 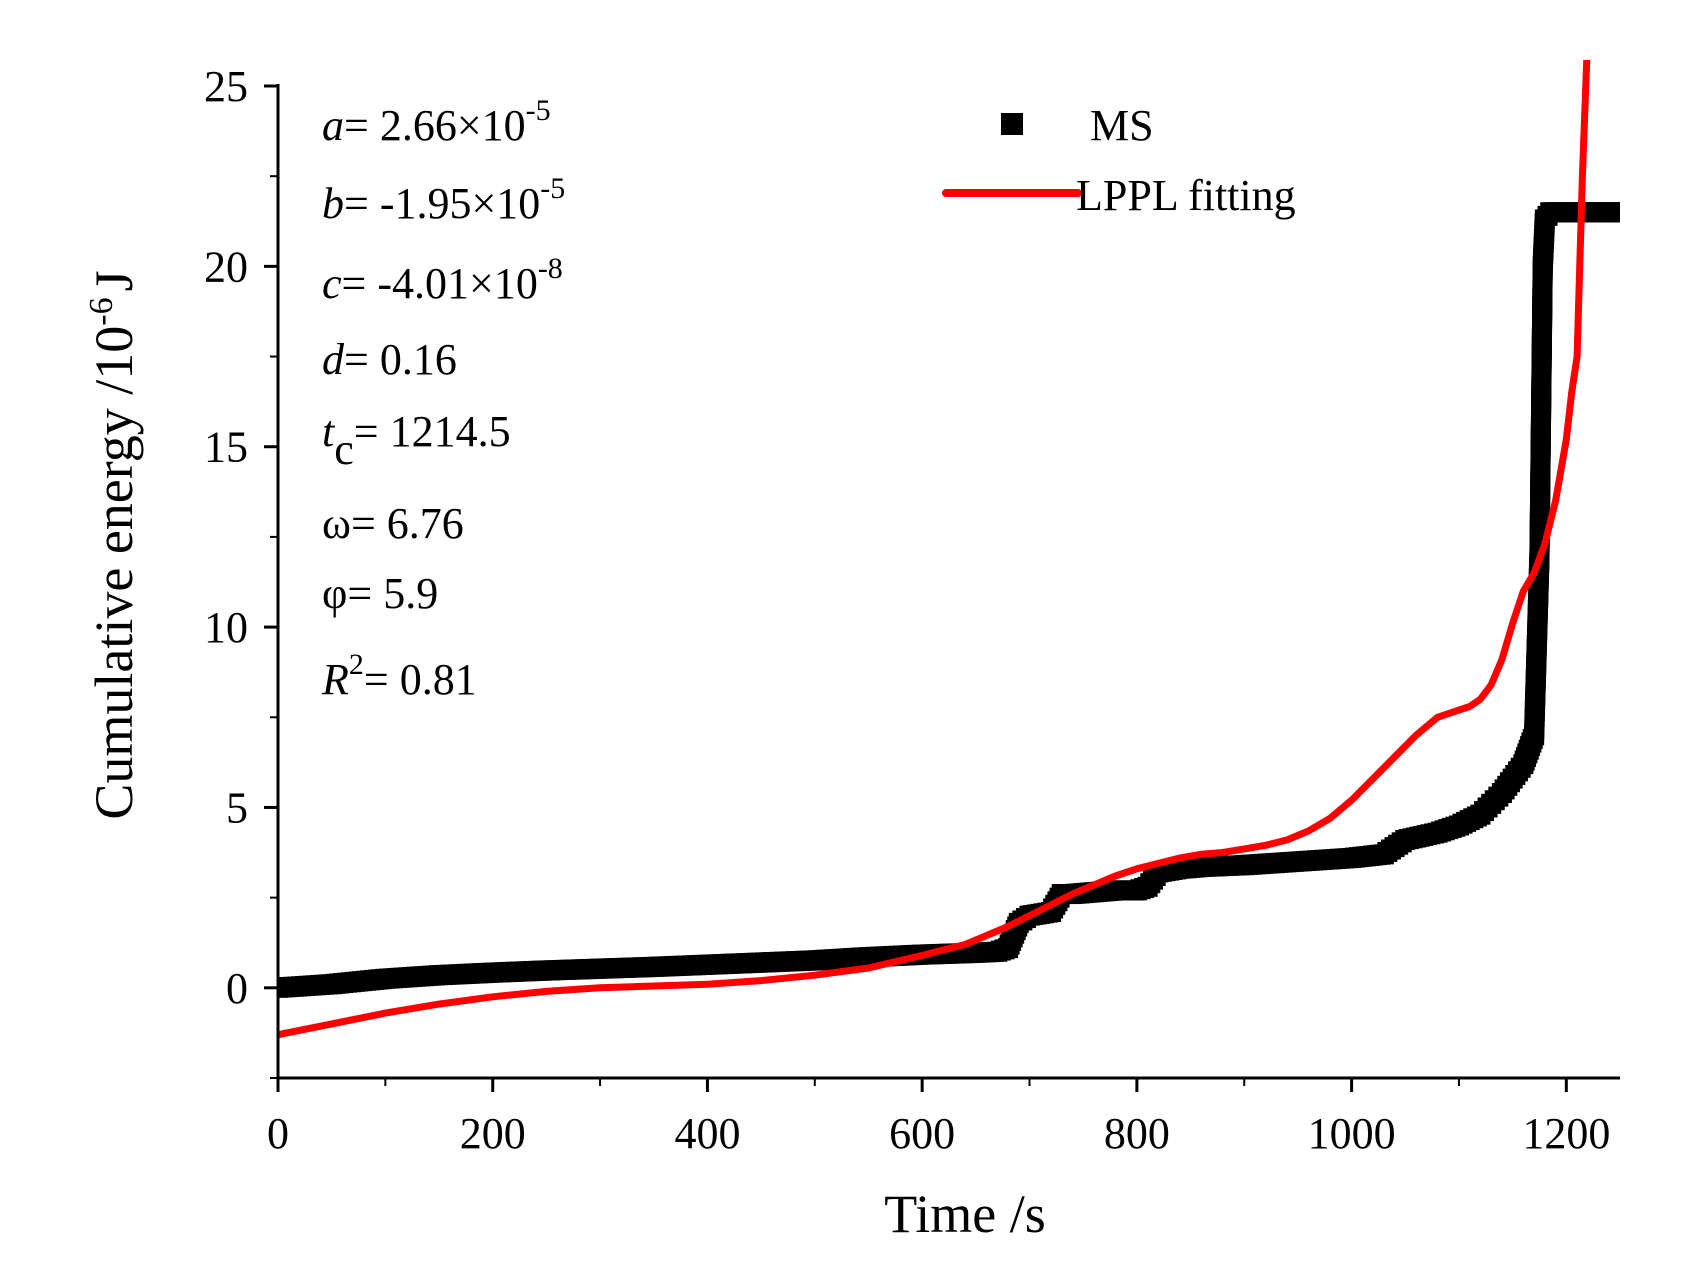 I want to click on param-d: d= 0.16, so click(x=389, y=359).